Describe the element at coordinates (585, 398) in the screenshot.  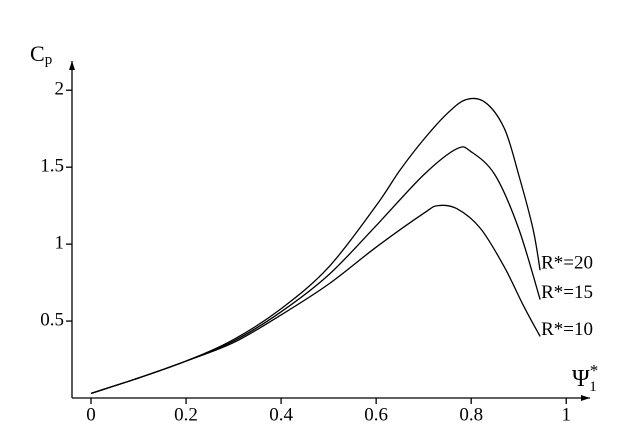
I see `x-axis-arrow` at that location.